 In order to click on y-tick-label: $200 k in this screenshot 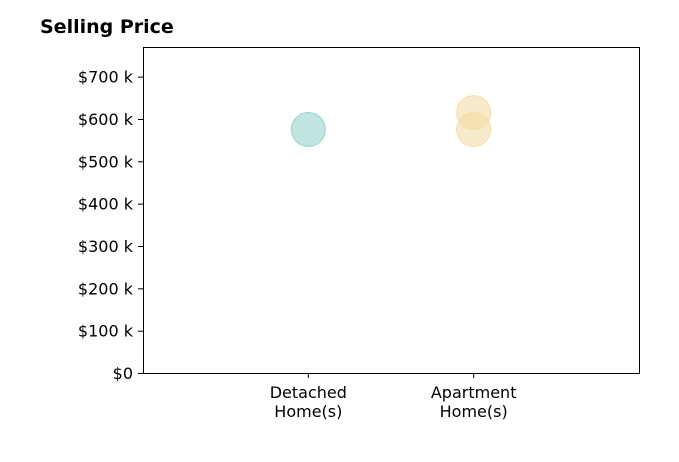, I will do `click(106, 288)`.